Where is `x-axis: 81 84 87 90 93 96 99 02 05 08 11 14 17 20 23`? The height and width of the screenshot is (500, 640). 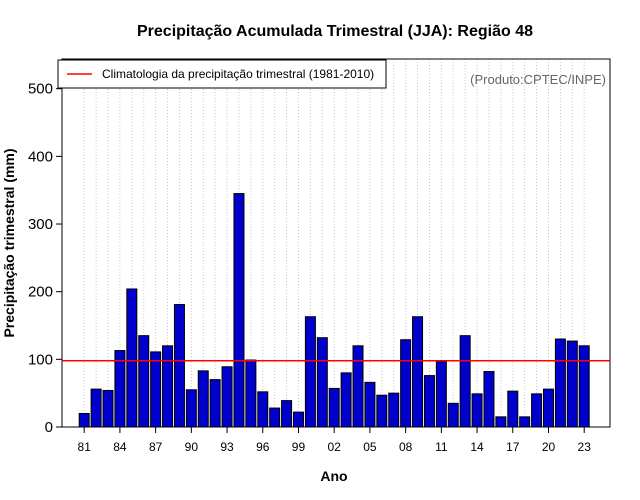
x-axis: 81 84 87 90 93 96 99 02 05 08 11 14 17 20 23 is located at coordinates (335, 440).